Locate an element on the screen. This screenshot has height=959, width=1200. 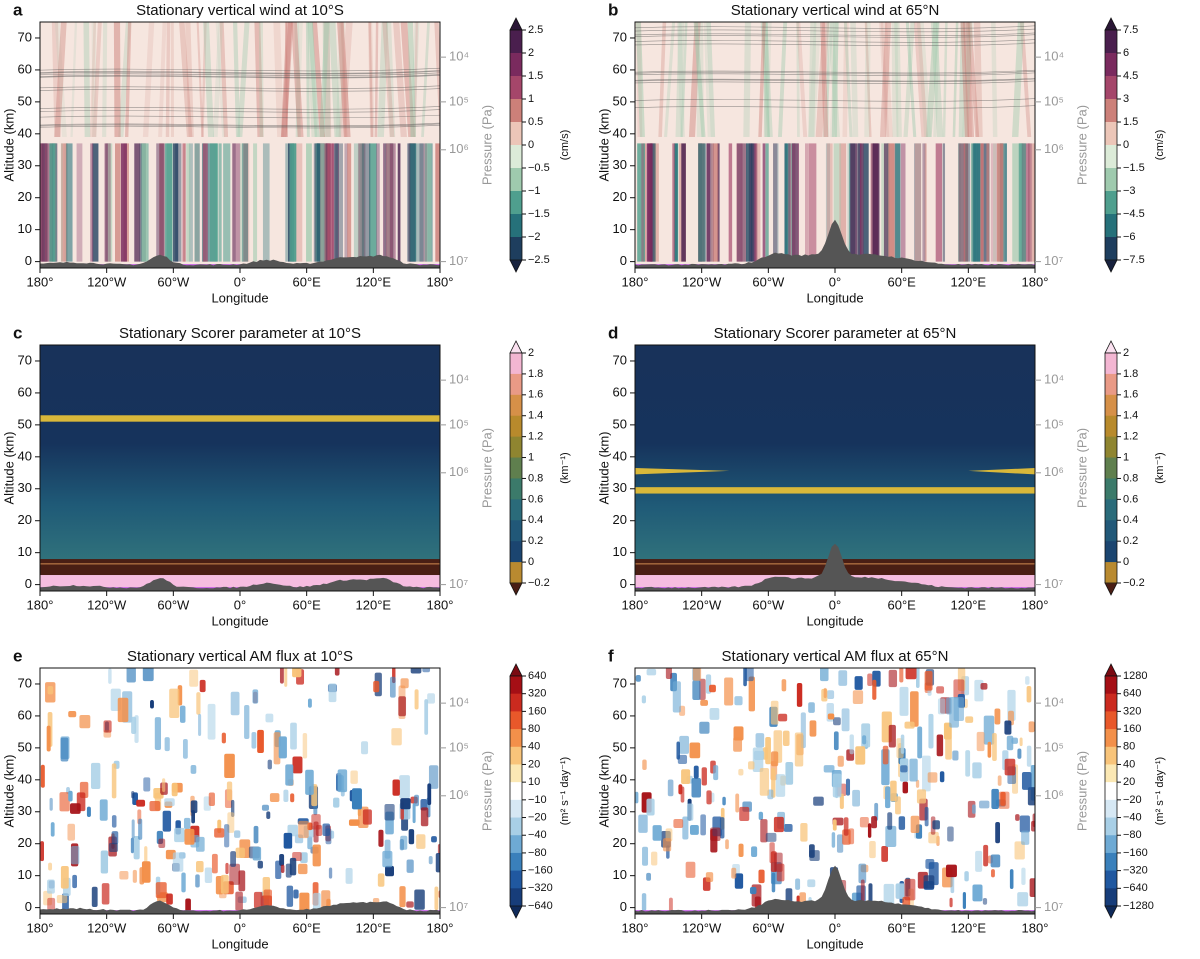
y-tick-label: 30 is located at coordinates (620, 164).